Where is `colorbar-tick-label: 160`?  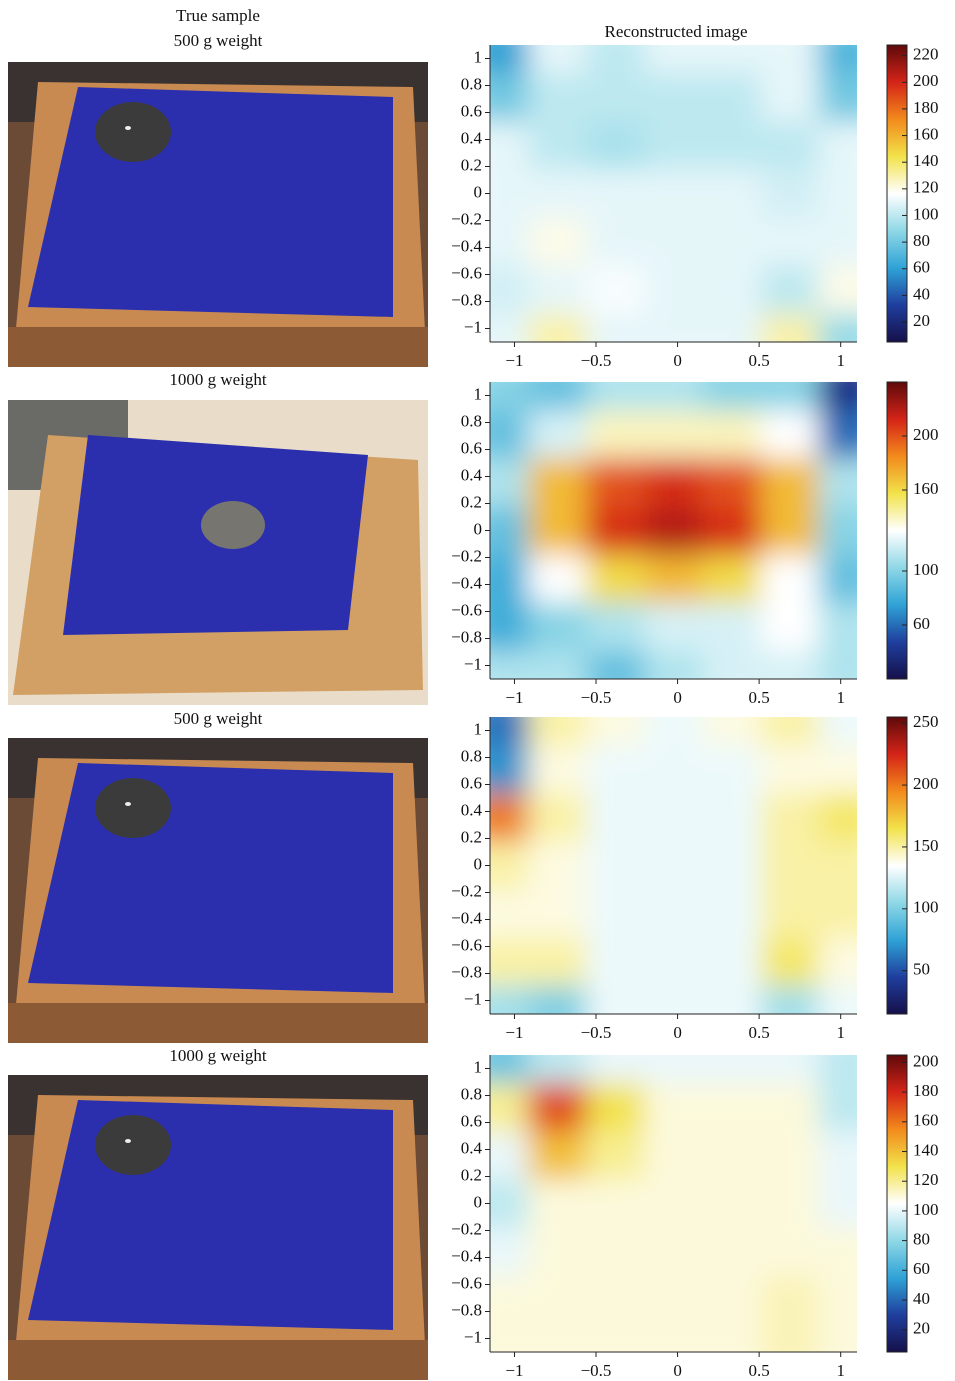 colorbar-tick-label: 160 is located at coordinates (926, 133).